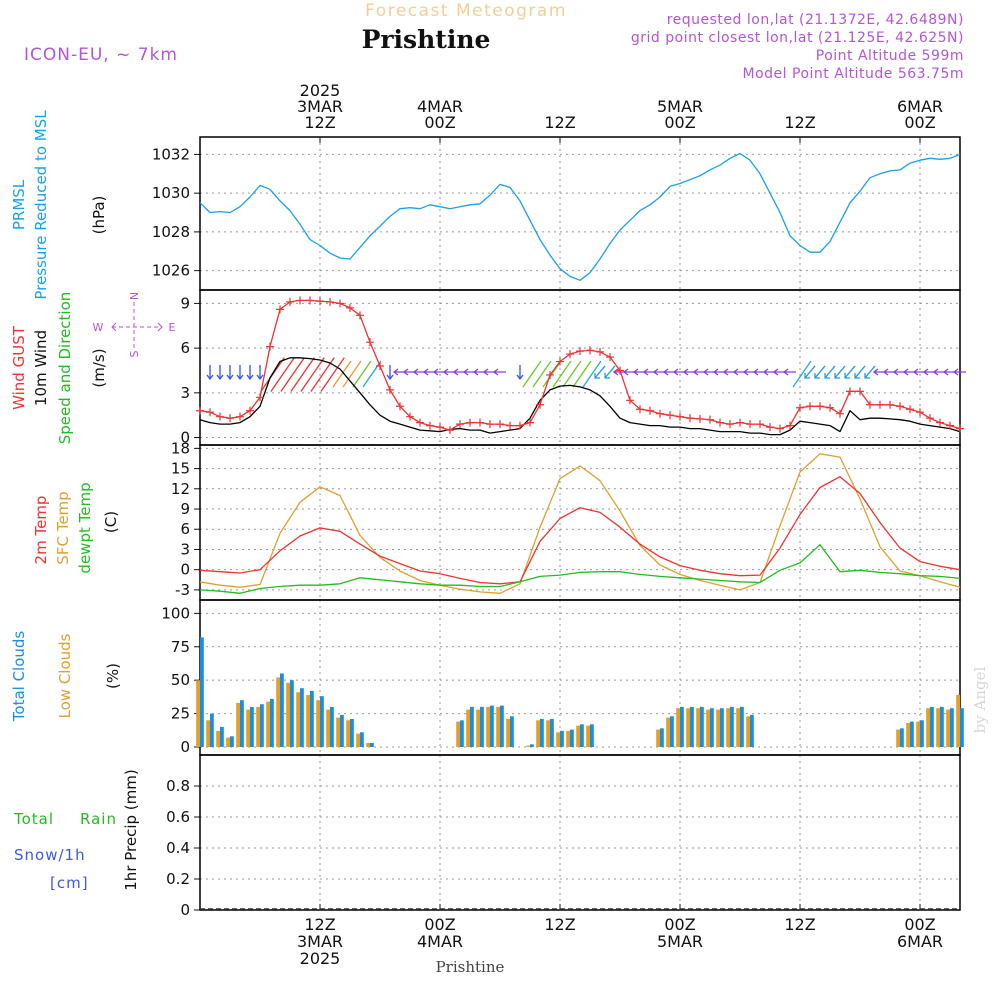 The width and height of the screenshot is (1000, 1000). I want to click on temp2m-line, so click(580, 530).